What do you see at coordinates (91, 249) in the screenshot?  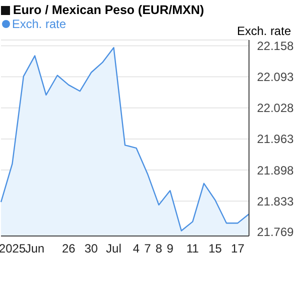 I see `x-tick-label: 30` at bounding box center [91, 249].